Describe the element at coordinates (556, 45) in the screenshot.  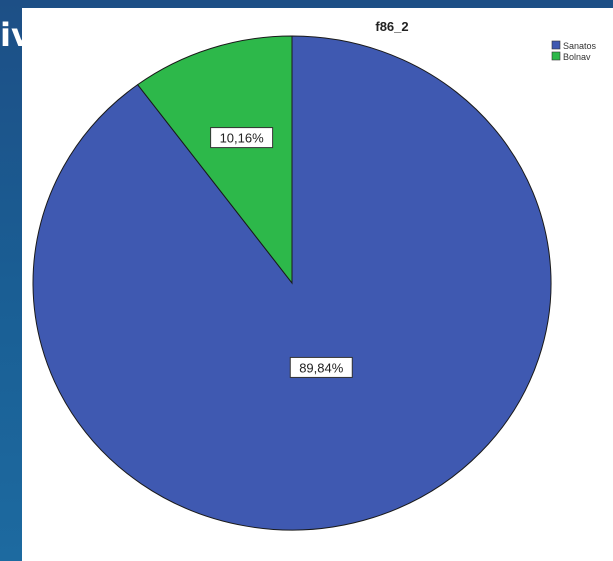
I see `legend-swatch-sanatos` at that location.